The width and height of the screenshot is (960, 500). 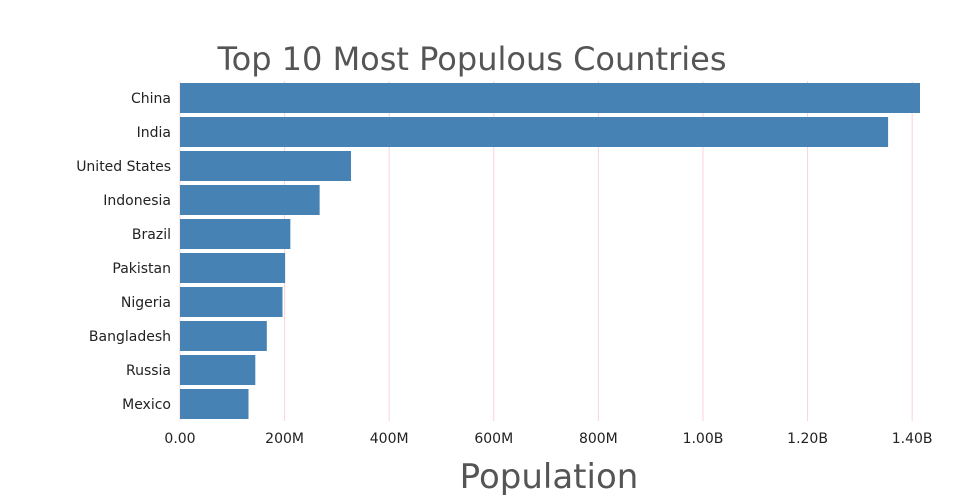 What do you see at coordinates (179, 439) in the screenshot?
I see `x-tick-label: 0.00` at bounding box center [179, 439].